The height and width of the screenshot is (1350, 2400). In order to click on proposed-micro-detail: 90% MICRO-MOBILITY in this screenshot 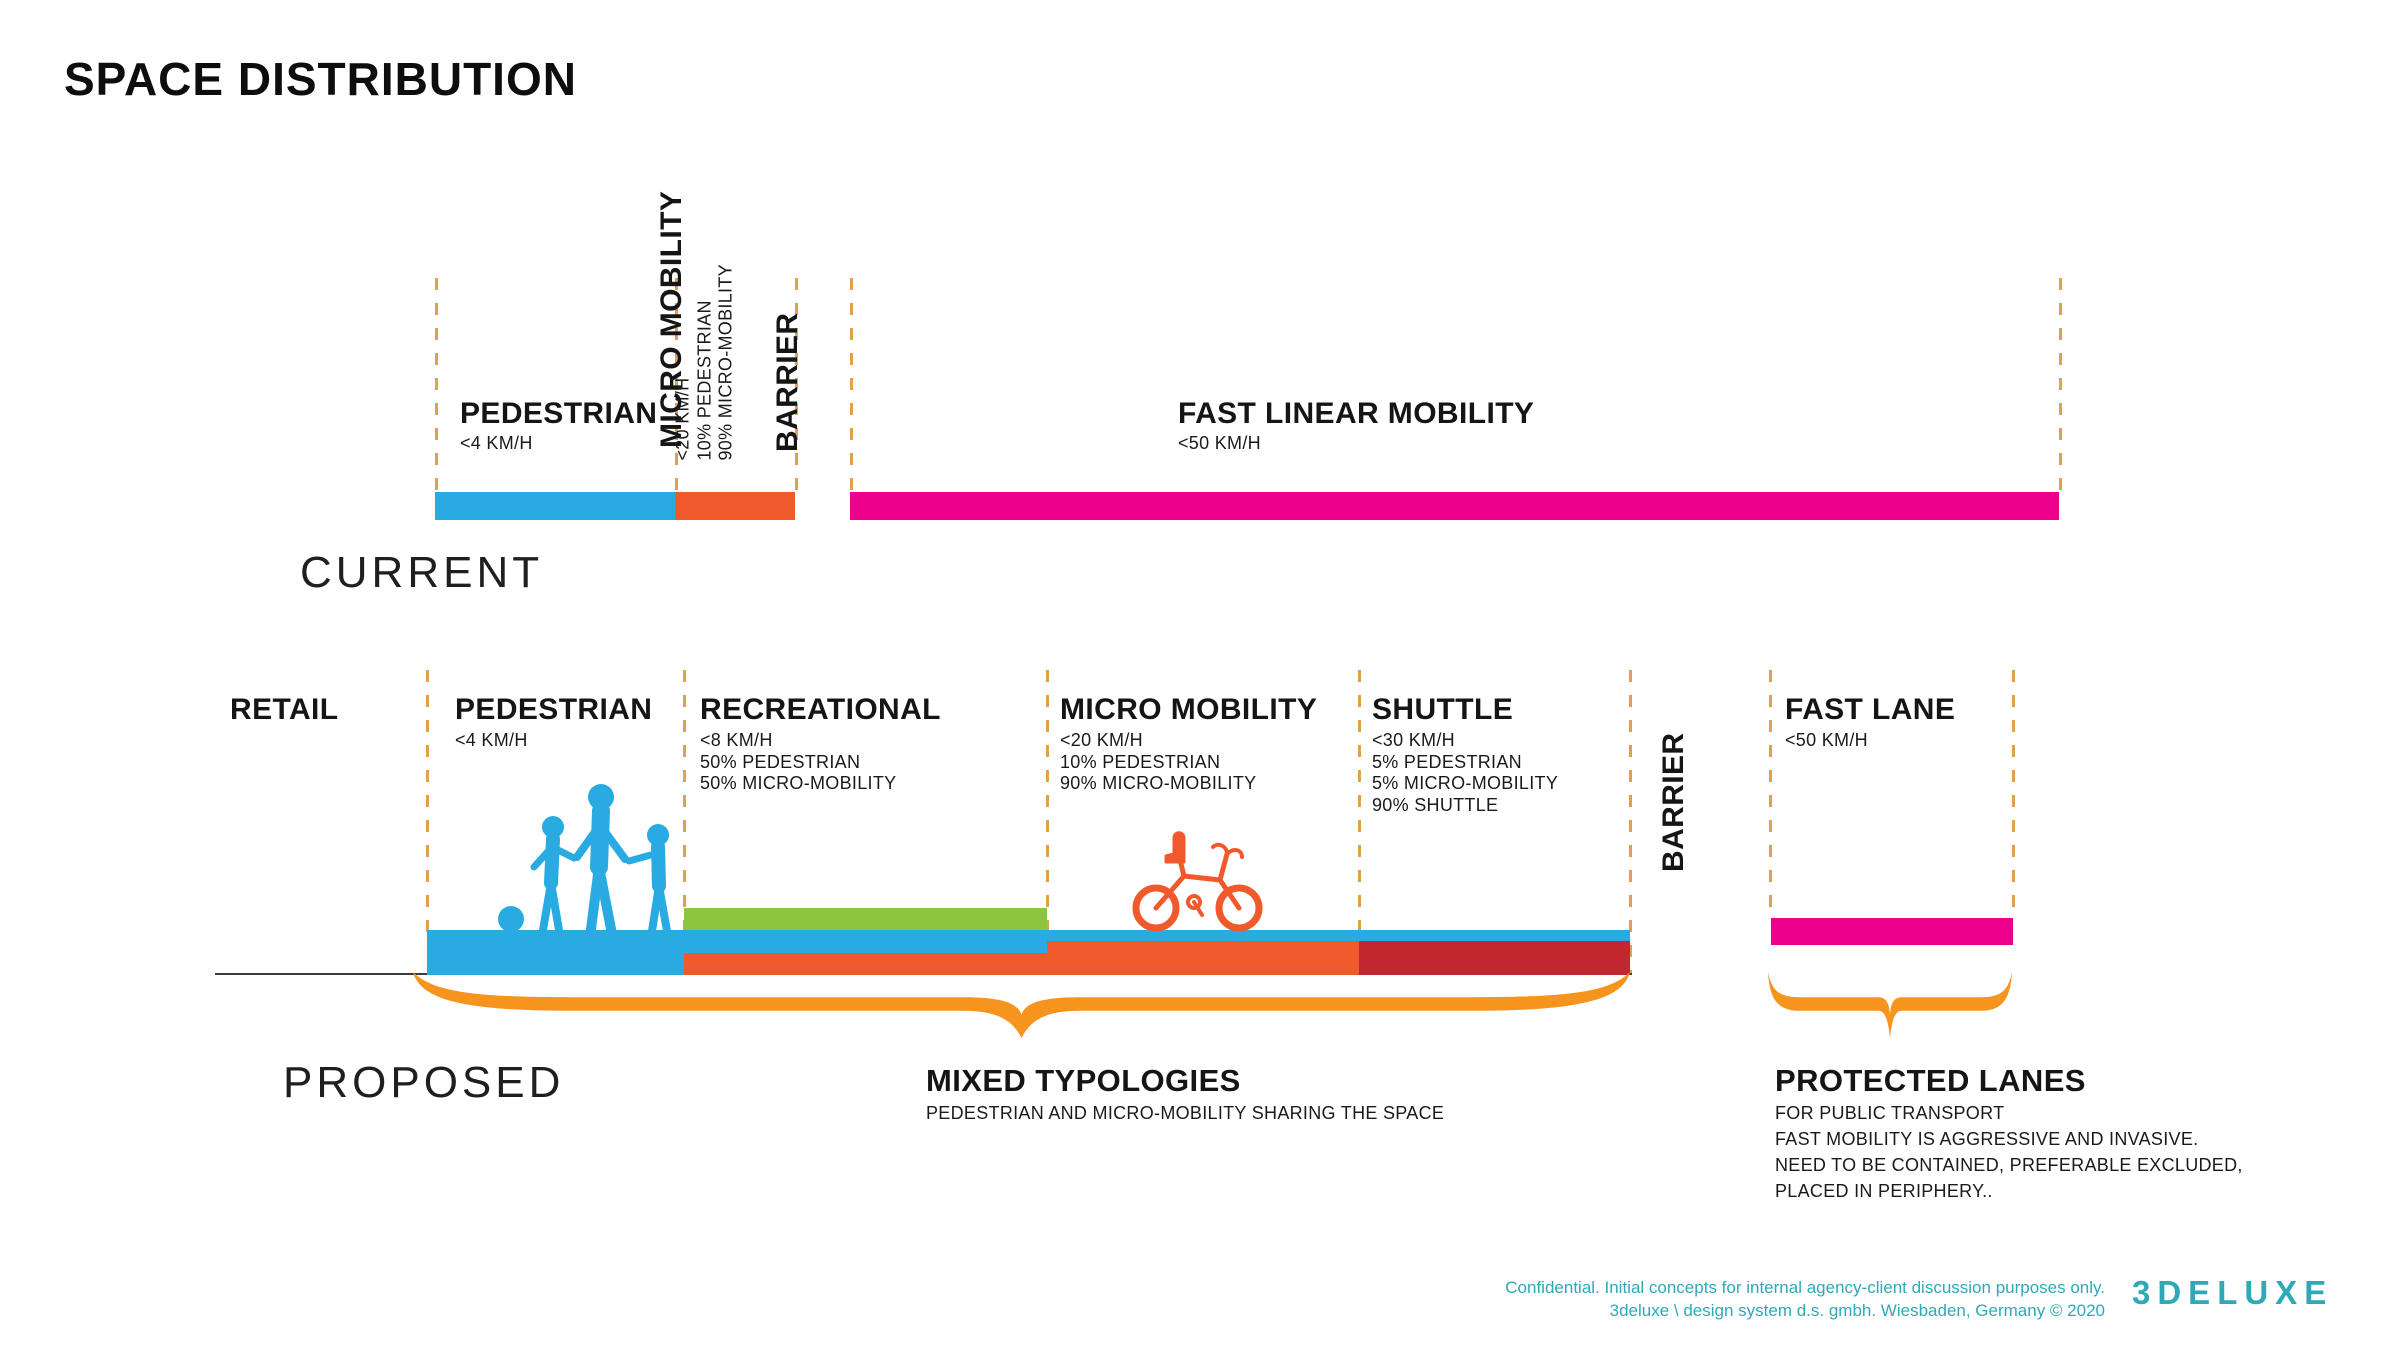, I will do `click(1158, 783)`.